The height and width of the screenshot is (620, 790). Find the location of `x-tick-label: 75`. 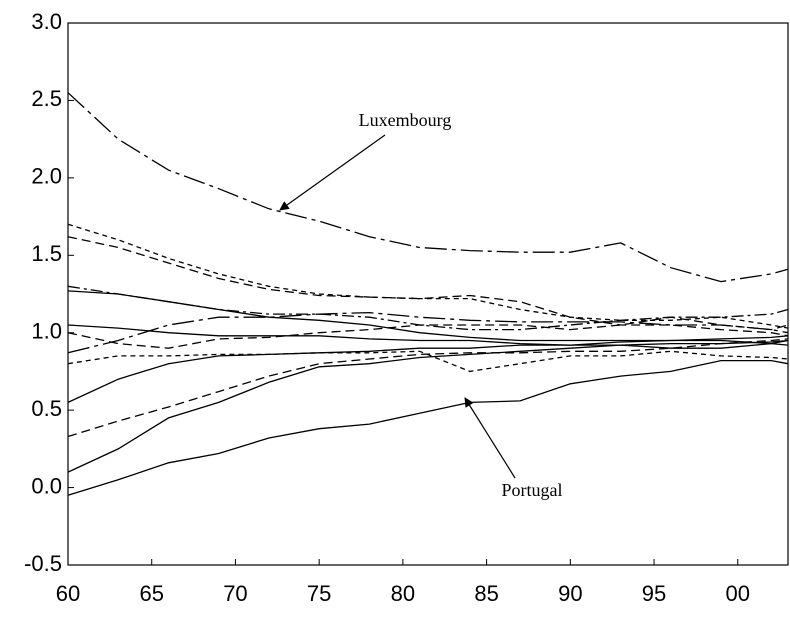

x-tick-label: 75 is located at coordinates (319, 593).